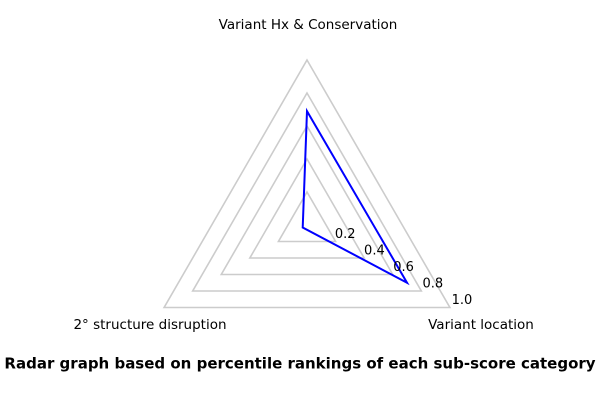  Describe the element at coordinates (481, 325) in the screenshot. I see `axis-label-variant-location: Variant location` at that location.